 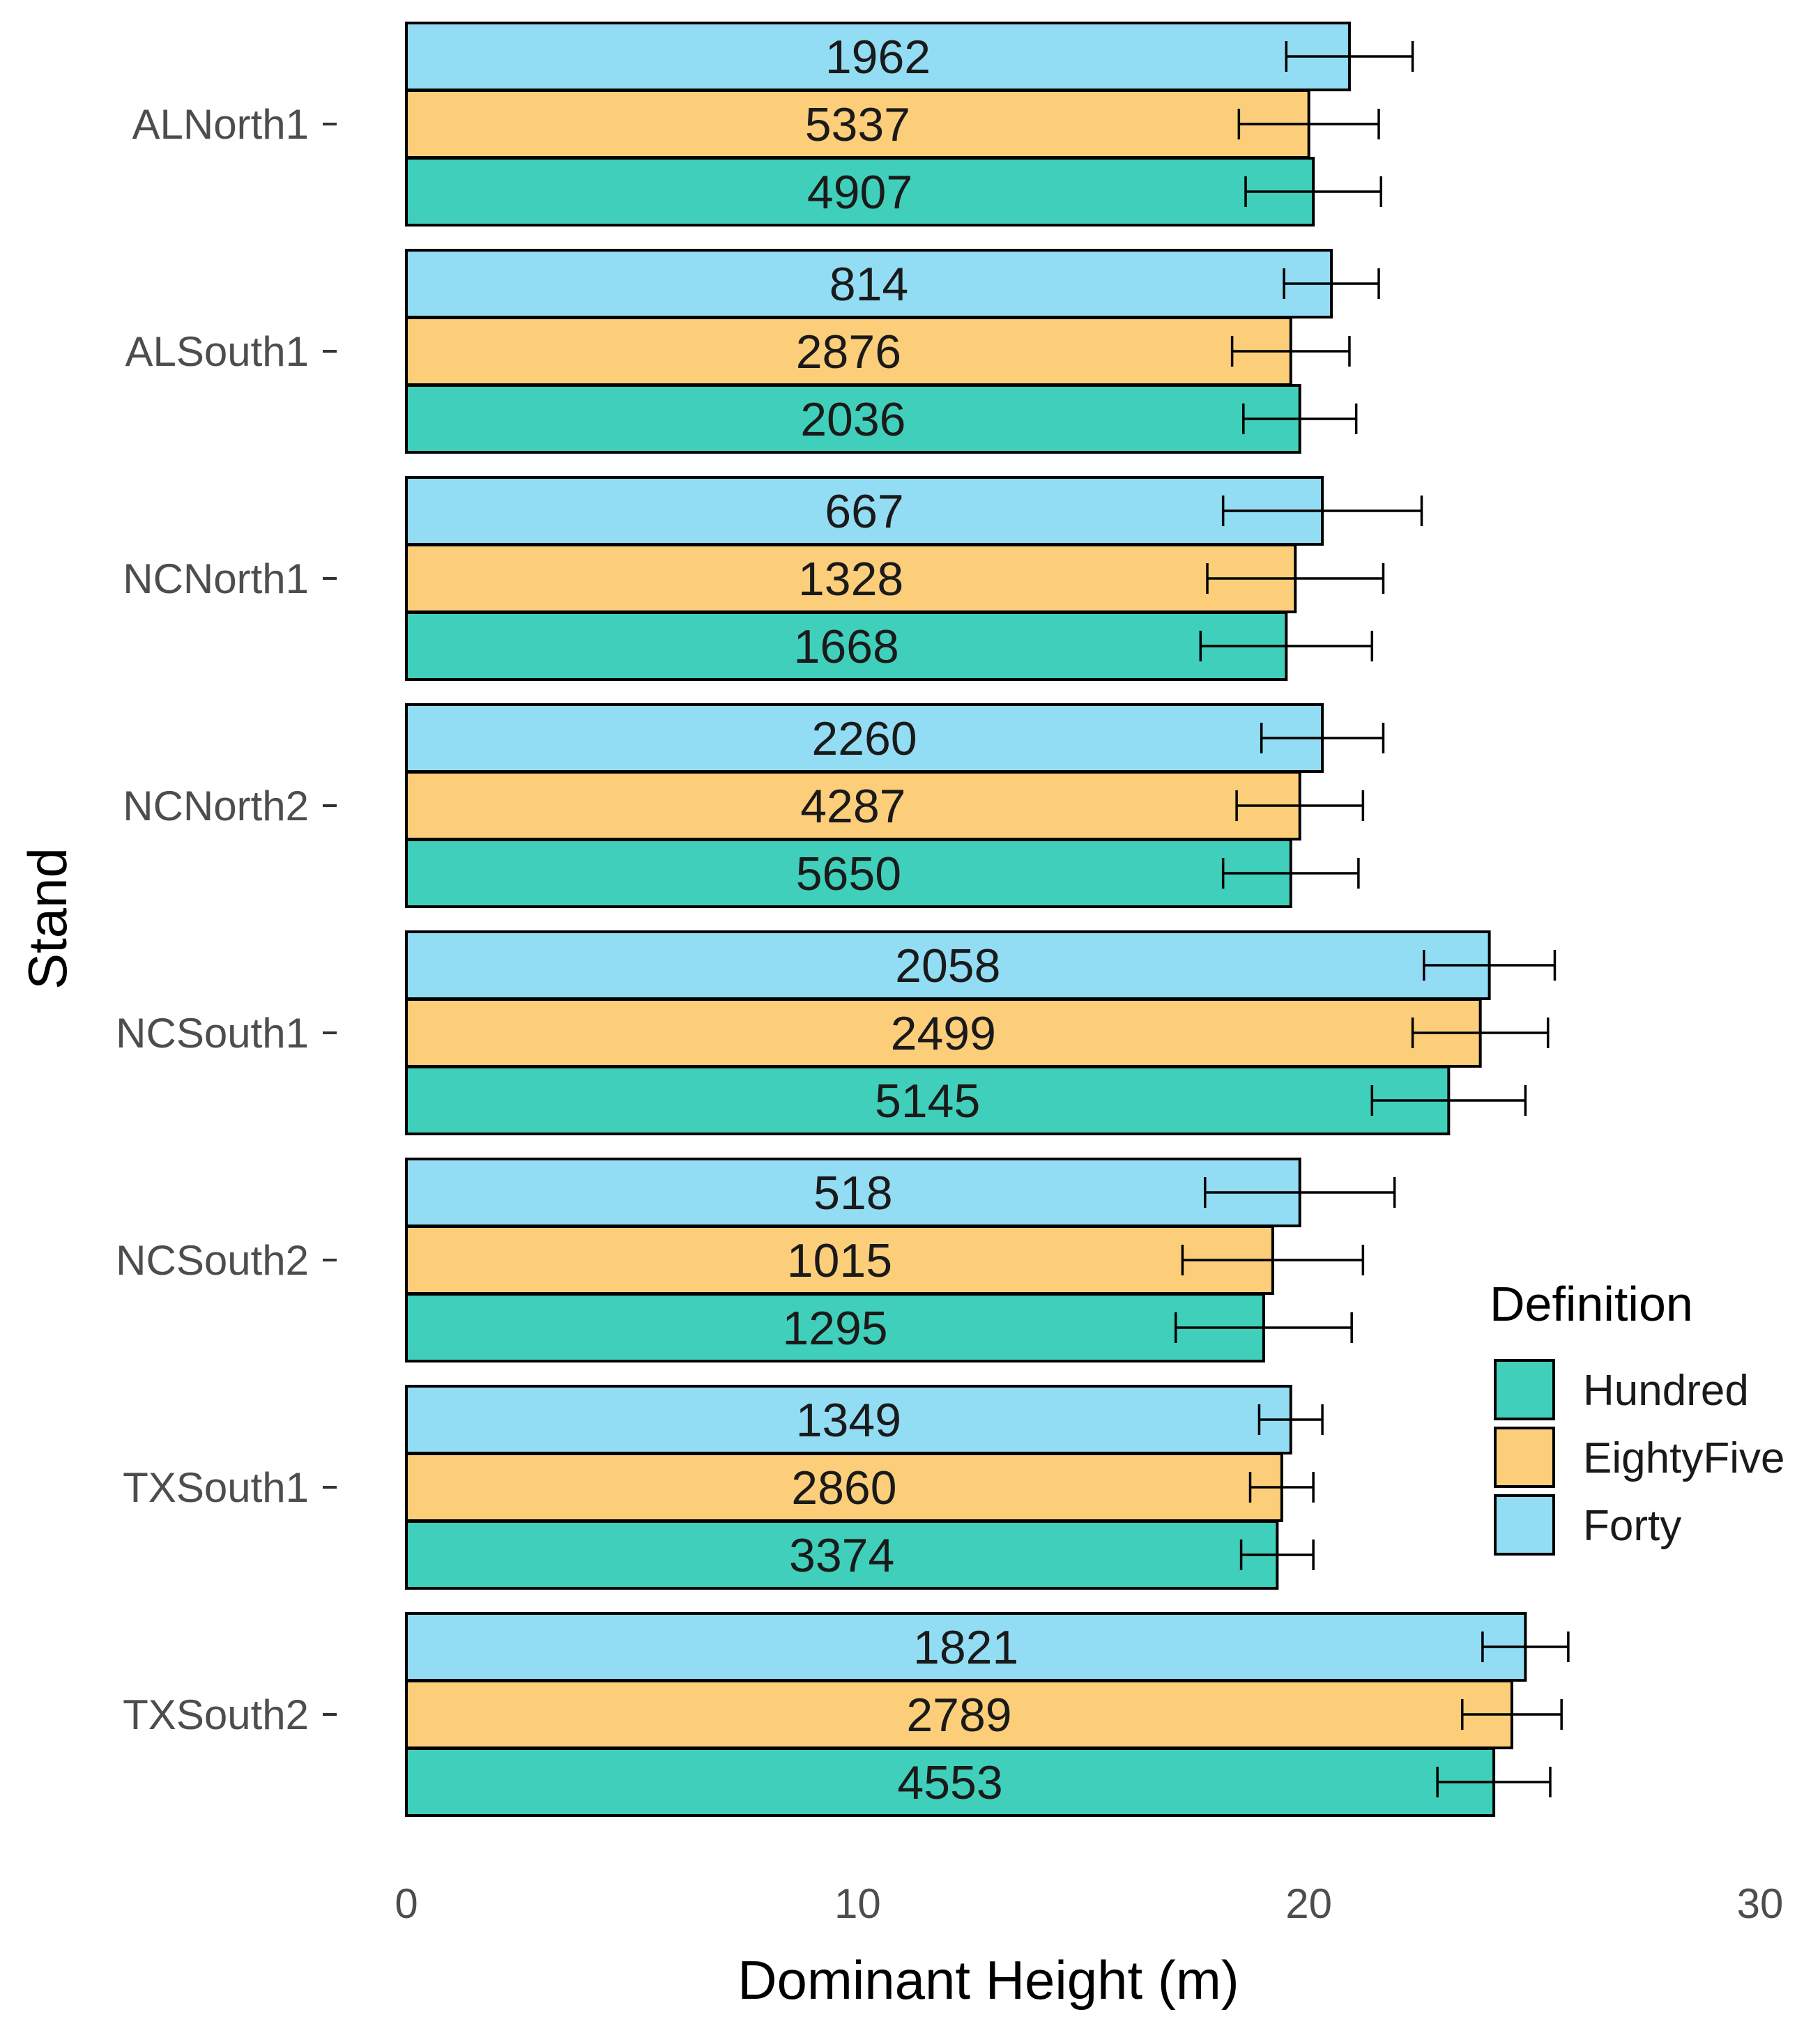 What do you see at coordinates (1632, 1526) in the screenshot?
I see `legend-label-forty: Forty` at bounding box center [1632, 1526].